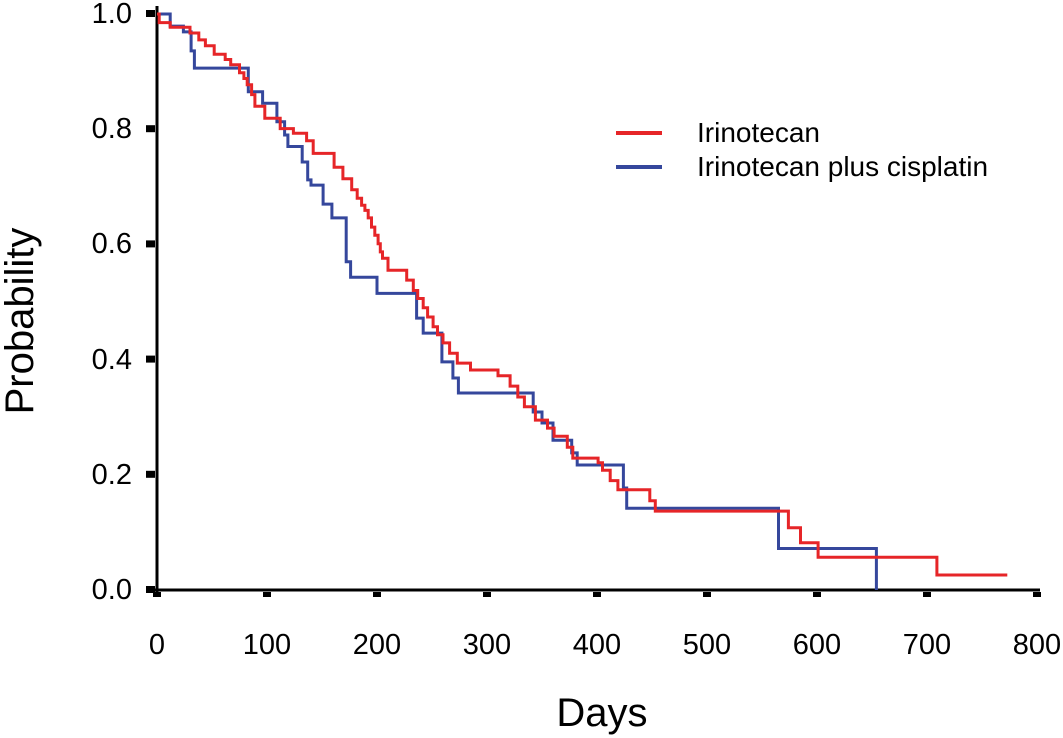 This screenshot has width=1063, height=738. I want to click on x-tick-label: 200, so click(377, 645).